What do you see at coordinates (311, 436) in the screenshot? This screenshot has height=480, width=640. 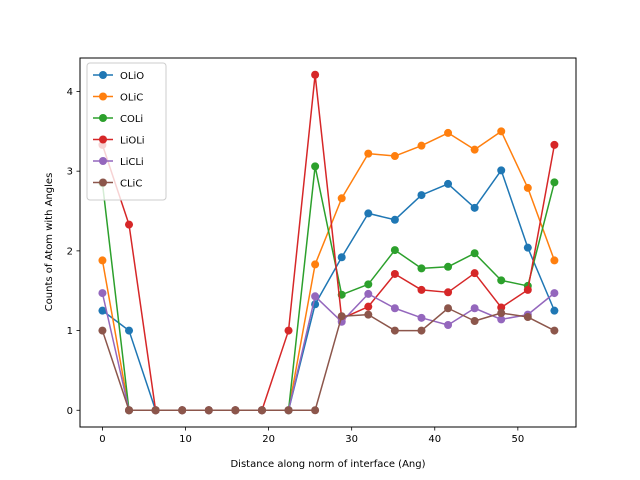 I see `x-axis: 0 10 20 30 40 50` at bounding box center [311, 436].